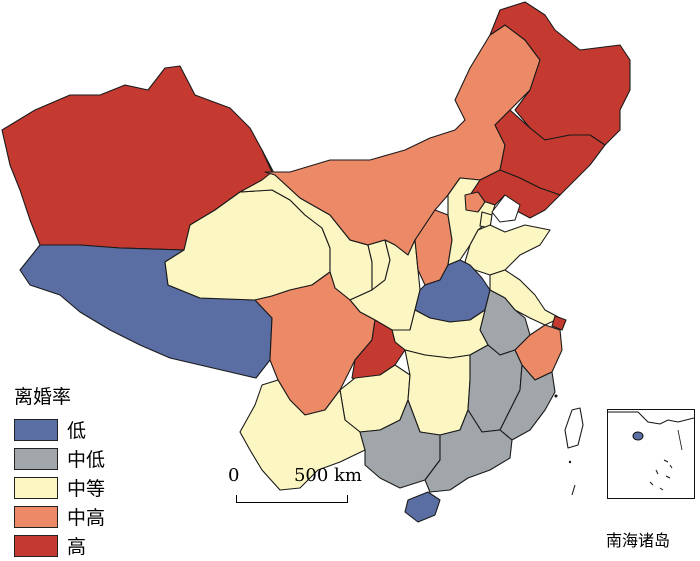  Describe the element at coordinates (422, 507) in the screenshot. I see `region-hainan` at that location.